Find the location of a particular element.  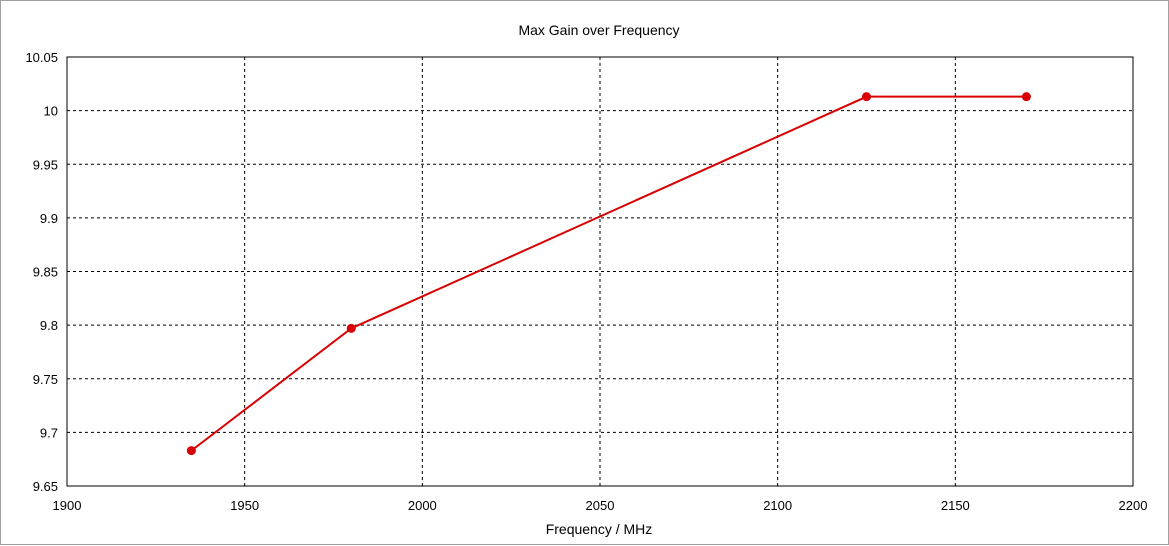

y-tick-label: 9.95 is located at coordinates (45, 164).